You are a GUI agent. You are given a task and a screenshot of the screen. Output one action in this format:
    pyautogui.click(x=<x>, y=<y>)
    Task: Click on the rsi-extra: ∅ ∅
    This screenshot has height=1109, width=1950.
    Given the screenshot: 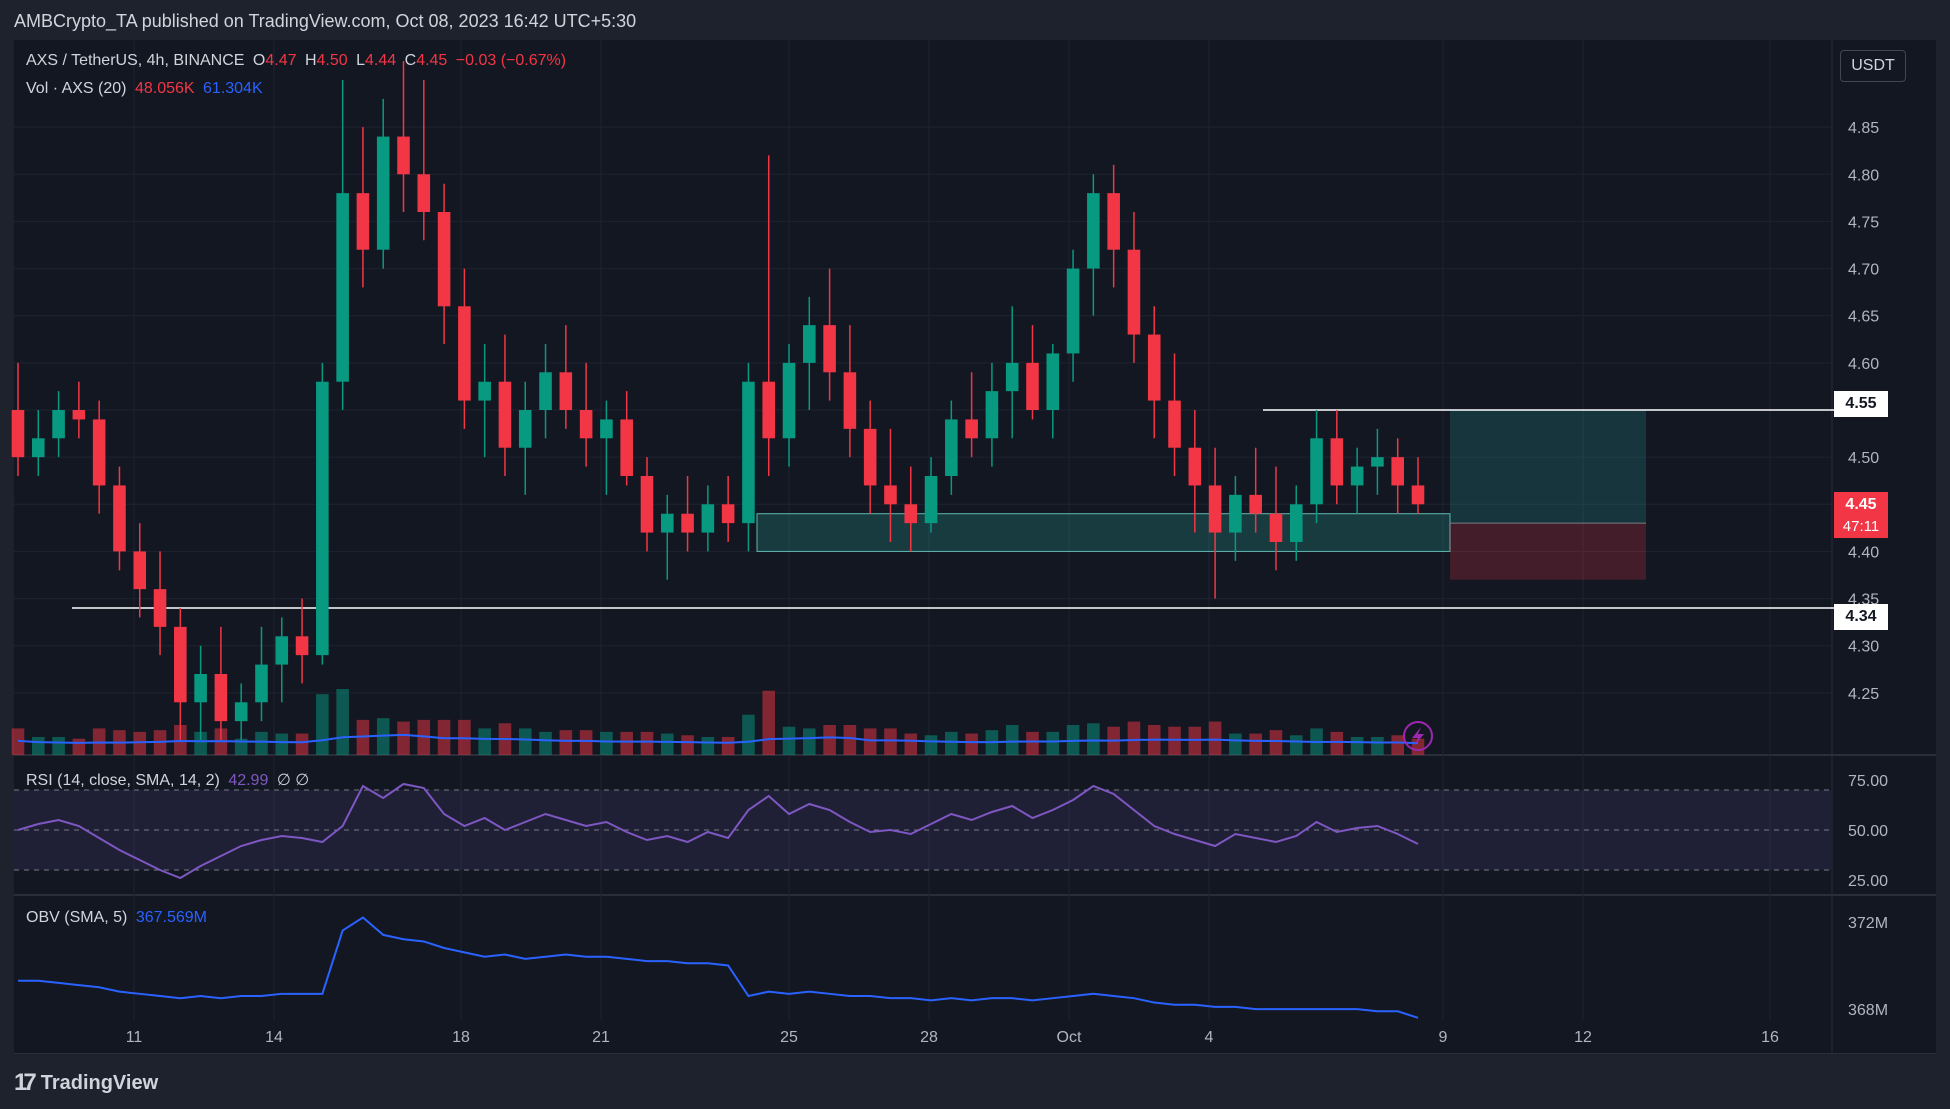 What is the action you would take?
    pyautogui.click(x=293, y=780)
    